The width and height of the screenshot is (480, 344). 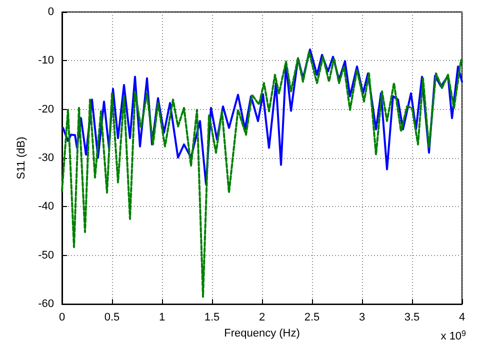 What do you see at coordinates (22, 158) in the screenshot?
I see `y-axis-title: S11 (dB)` at bounding box center [22, 158].